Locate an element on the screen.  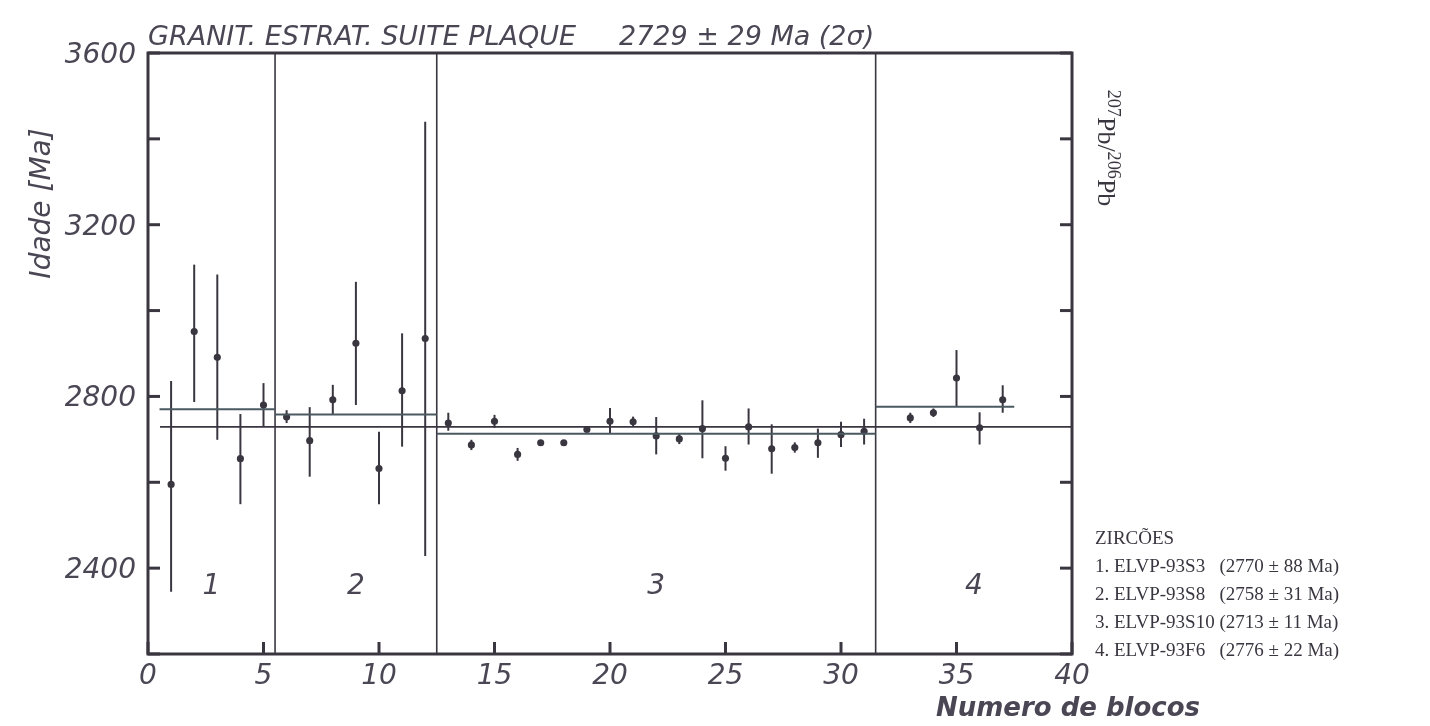
x-tick-label: 40 is located at coordinates (1072, 674).